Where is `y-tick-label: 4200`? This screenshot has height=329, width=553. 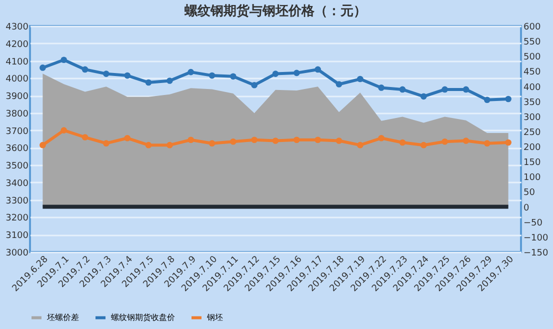
y-tick-label: 4200 is located at coordinates (17, 45).